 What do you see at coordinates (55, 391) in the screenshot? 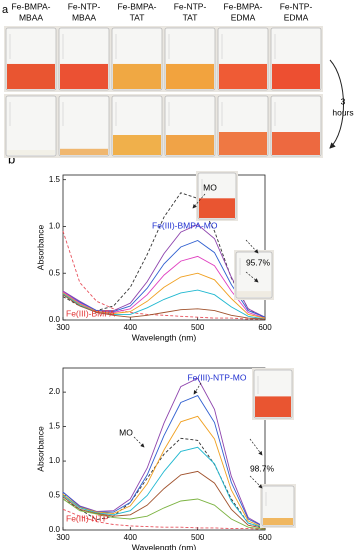
I see `y-tick-label: 2.0` at bounding box center [55, 391].